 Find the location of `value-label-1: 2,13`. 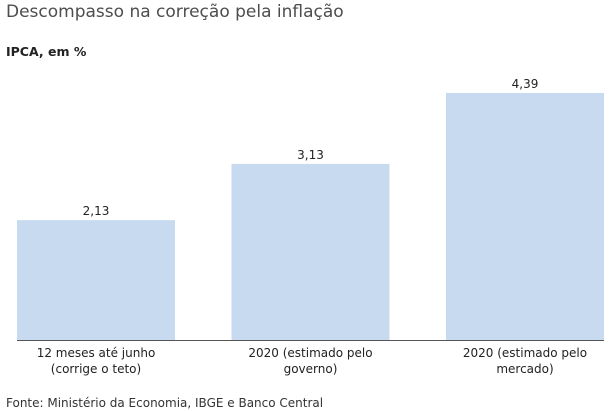

value-label-1: 2,13 is located at coordinates (96, 211).